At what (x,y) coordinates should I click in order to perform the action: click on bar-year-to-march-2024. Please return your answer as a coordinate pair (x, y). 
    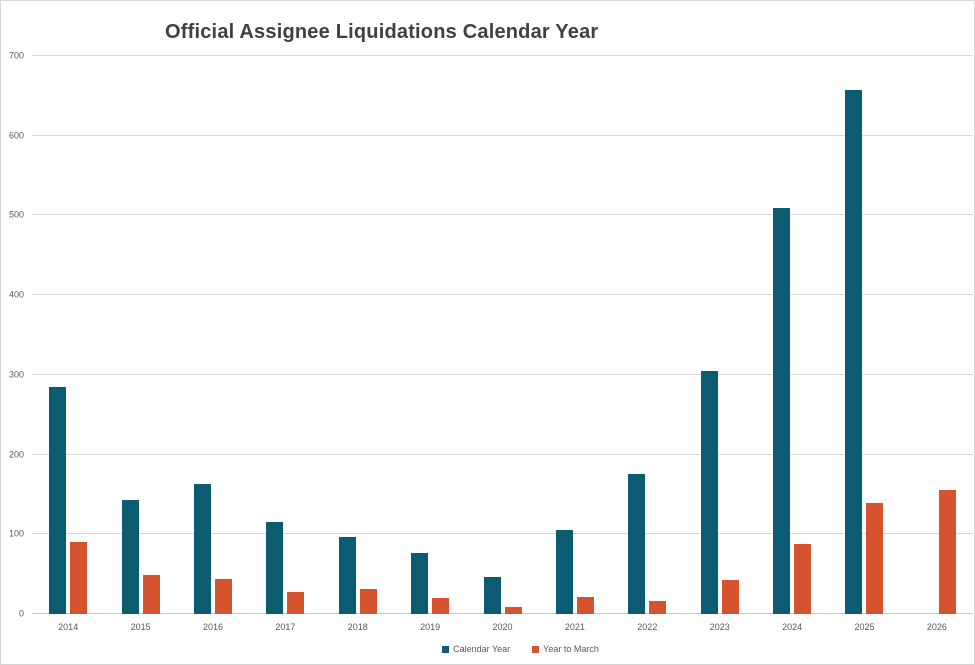
    Looking at the image, I should click on (803, 578).